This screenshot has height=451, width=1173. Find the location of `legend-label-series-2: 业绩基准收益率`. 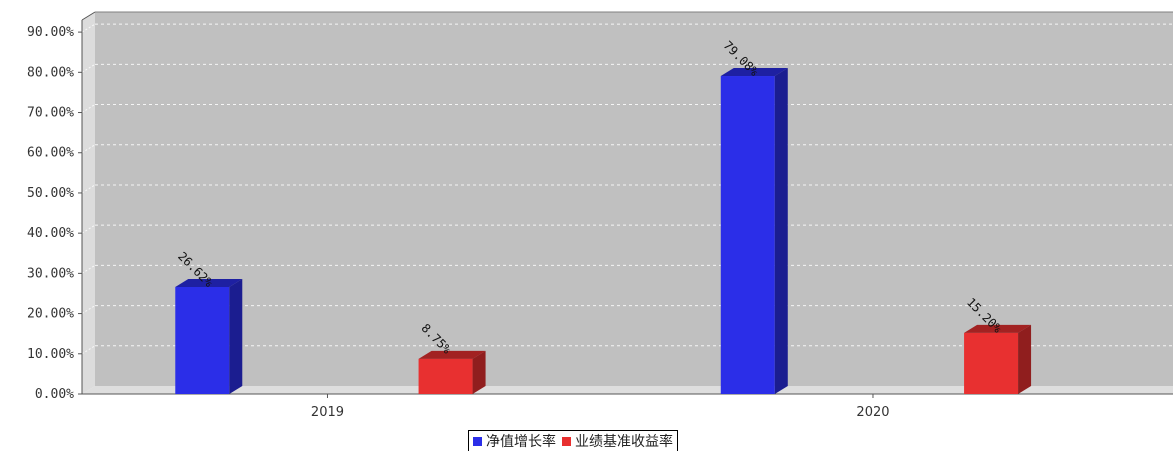

legend-label-series-2: 业绩基准收益率 is located at coordinates (624, 442).